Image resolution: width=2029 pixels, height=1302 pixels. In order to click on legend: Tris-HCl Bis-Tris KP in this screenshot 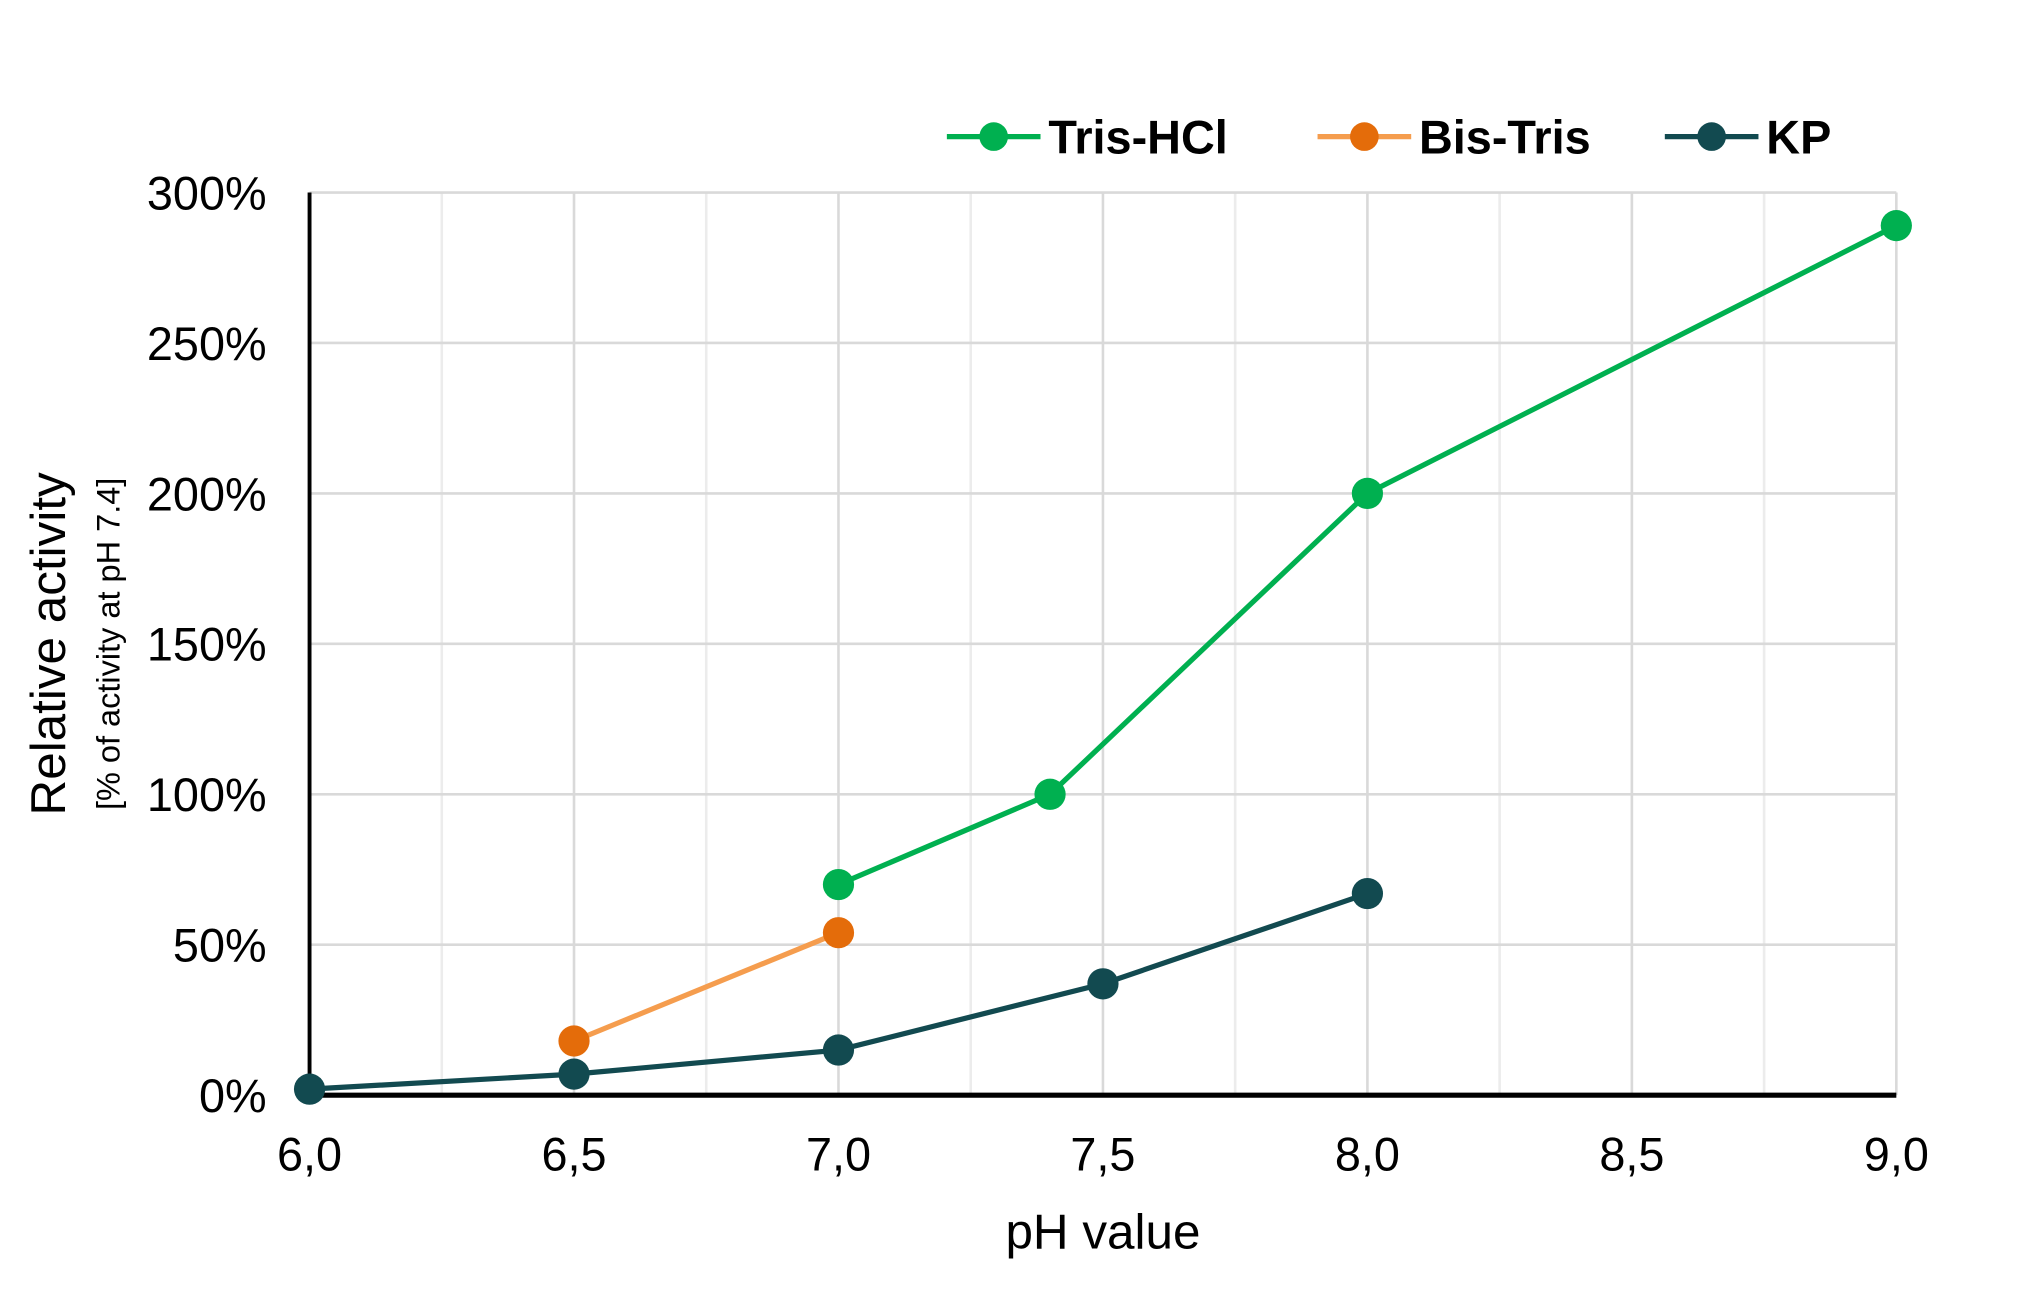, I will do `click(1388, 138)`.